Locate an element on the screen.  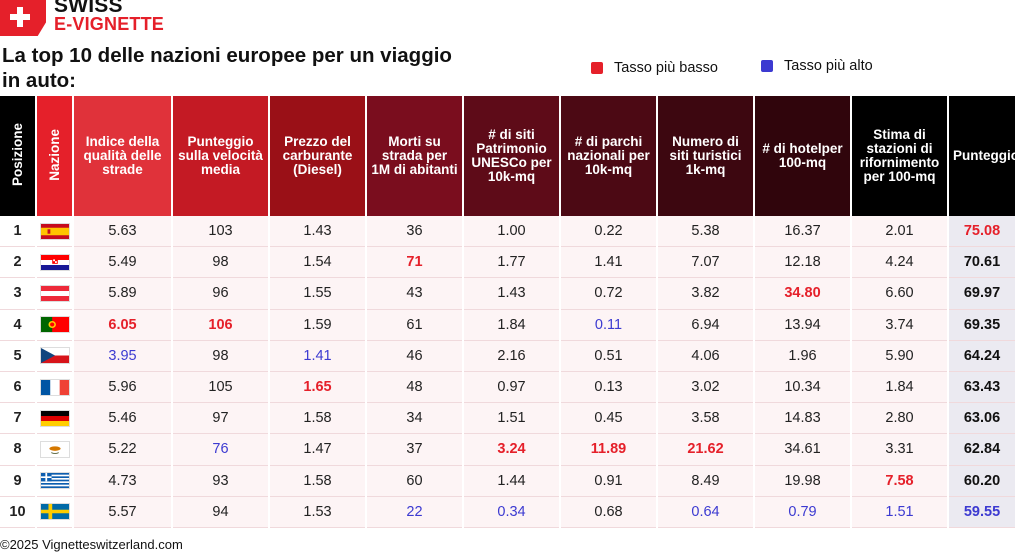
value-cell: 103 is located at coordinates (220, 232).